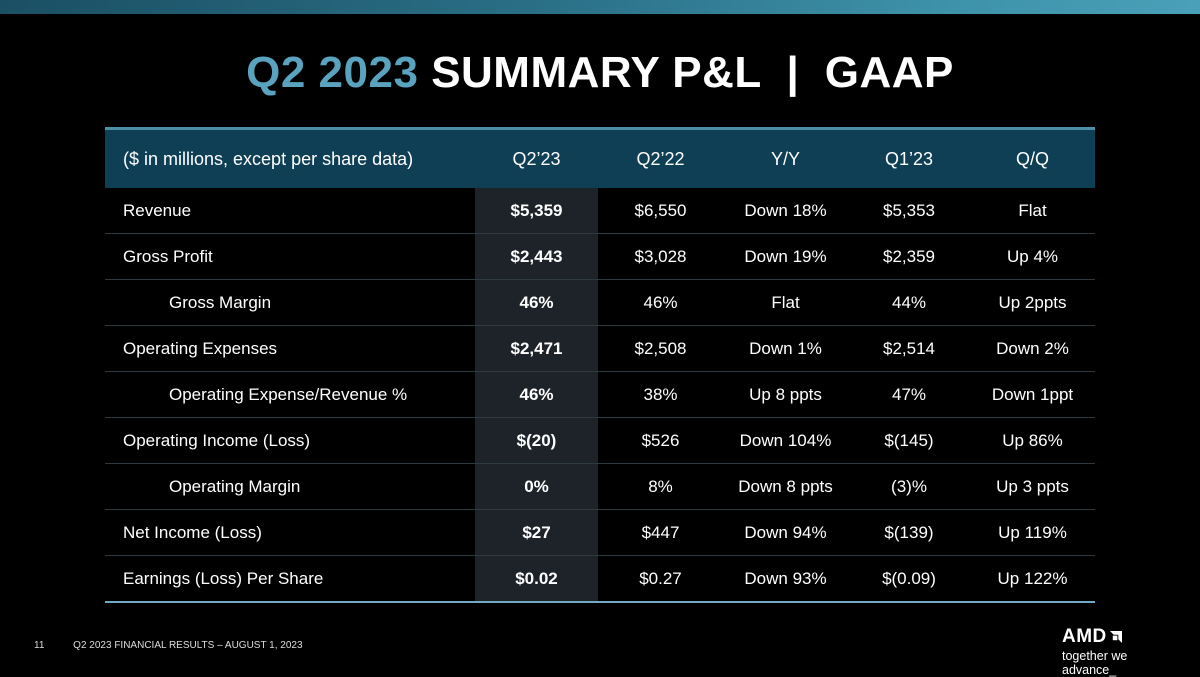 This screenshot has height=677, width=1200. I want to click on cell-q2-22: $0.27, so click(660, 578).